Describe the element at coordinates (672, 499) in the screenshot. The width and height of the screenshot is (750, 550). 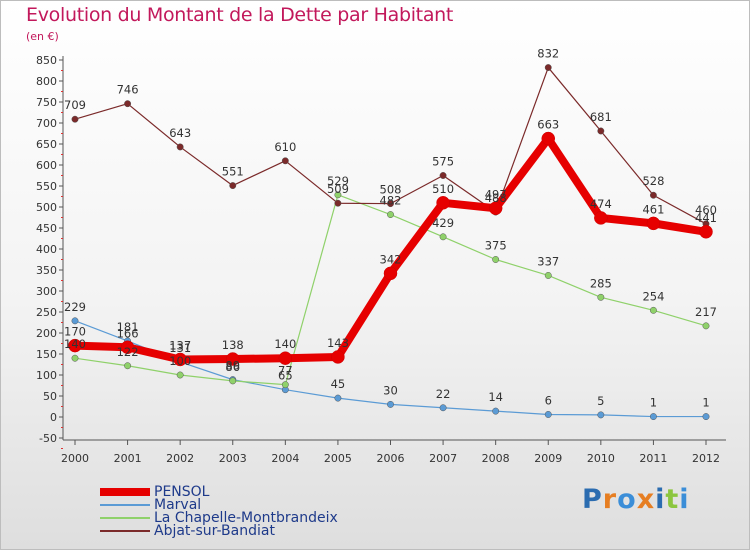
I see `logo-letter: t` at that location.